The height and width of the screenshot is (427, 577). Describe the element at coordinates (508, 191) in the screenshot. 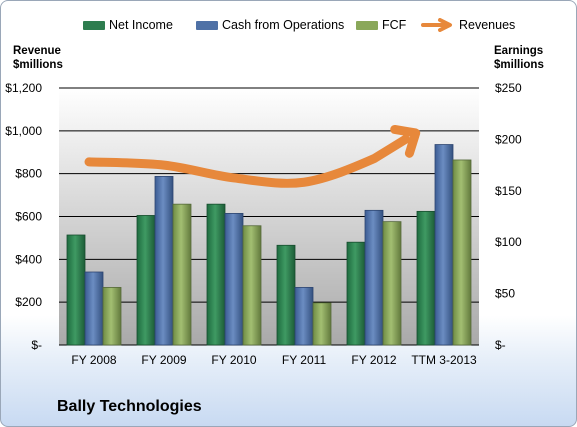

I see `right-tick-label: $150` at that location.